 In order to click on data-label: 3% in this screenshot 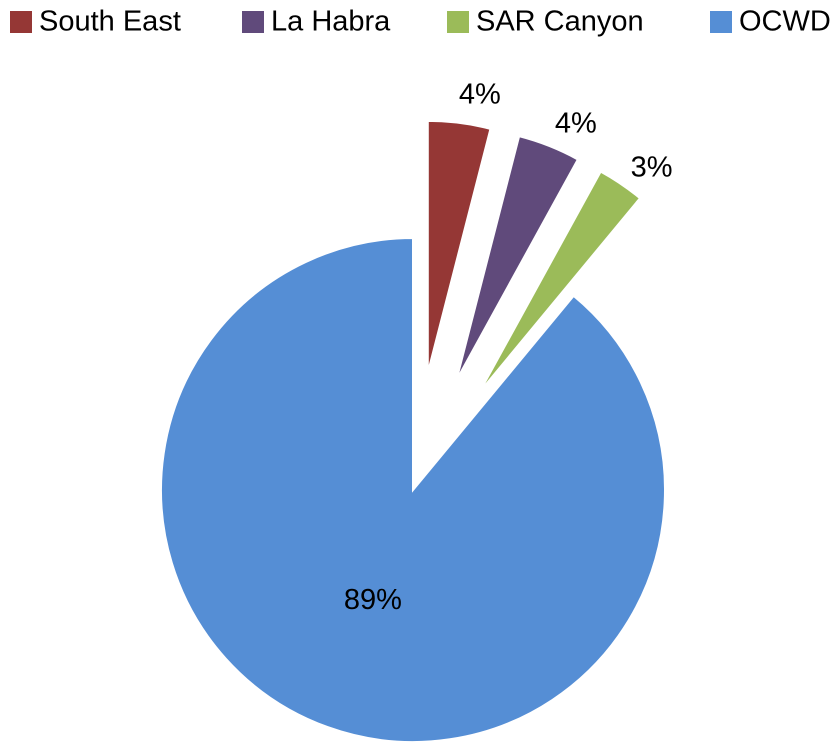, I will do `click(652, 168)`.